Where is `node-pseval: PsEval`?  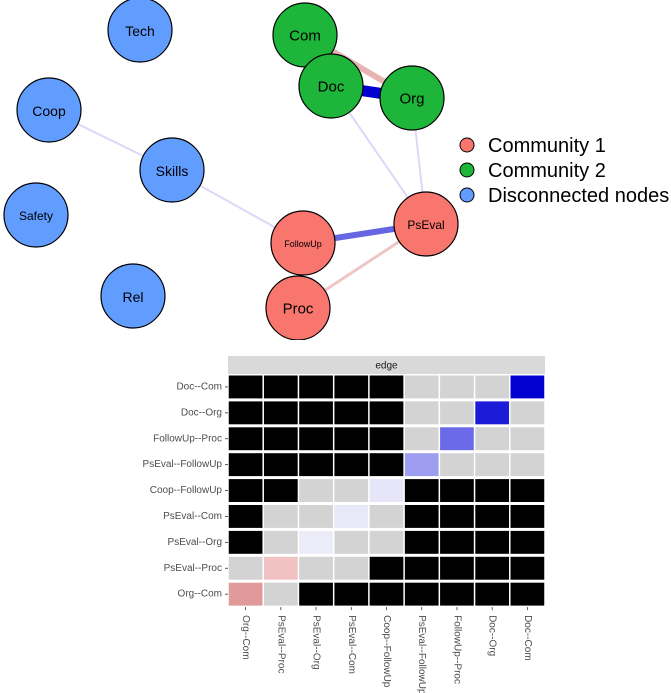
node-pseval: PsEval is located at coordinates (426, 224).